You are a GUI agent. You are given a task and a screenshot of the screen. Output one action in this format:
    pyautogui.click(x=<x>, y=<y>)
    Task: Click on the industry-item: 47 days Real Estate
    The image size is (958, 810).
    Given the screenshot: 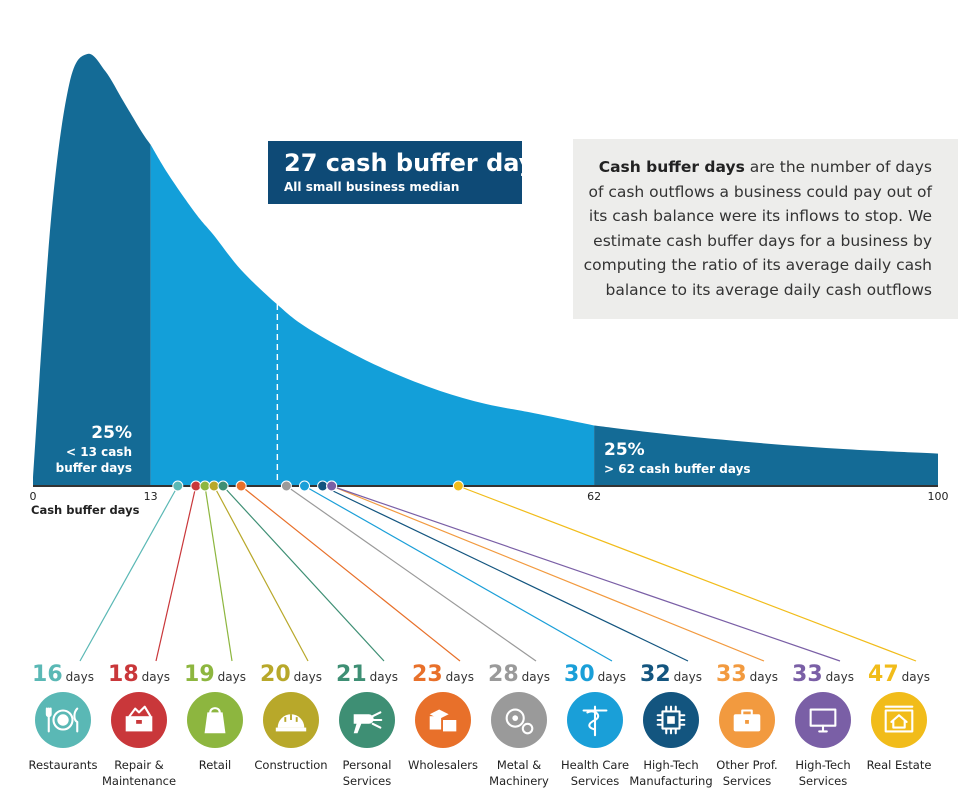 What is the action you would take?
    pyautogui.click(x=899, y=716)
    